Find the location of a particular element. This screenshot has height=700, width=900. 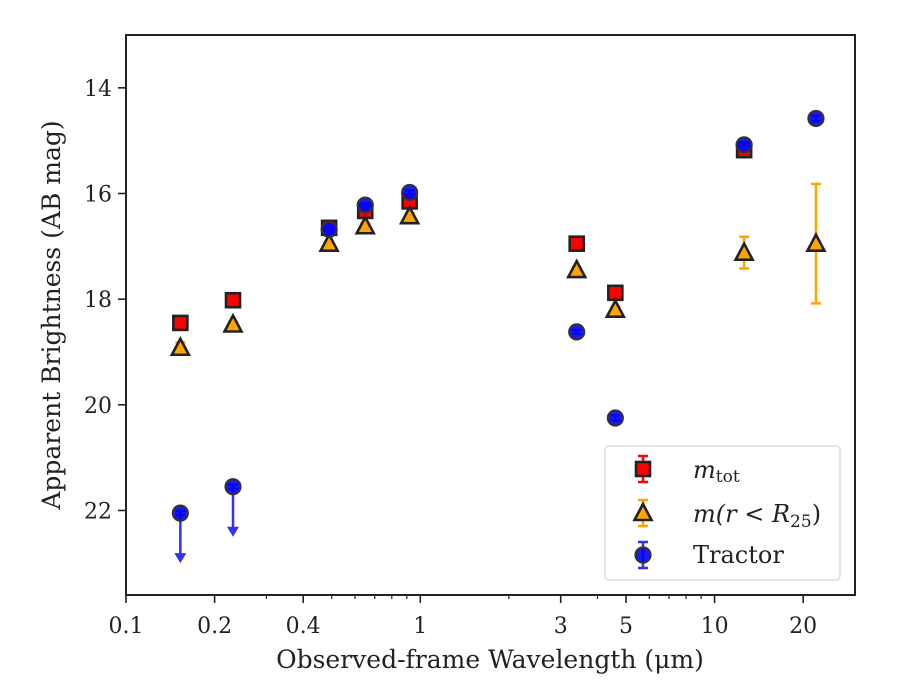

x-tick-label: 0.1 is located at coordinates (126, 626).